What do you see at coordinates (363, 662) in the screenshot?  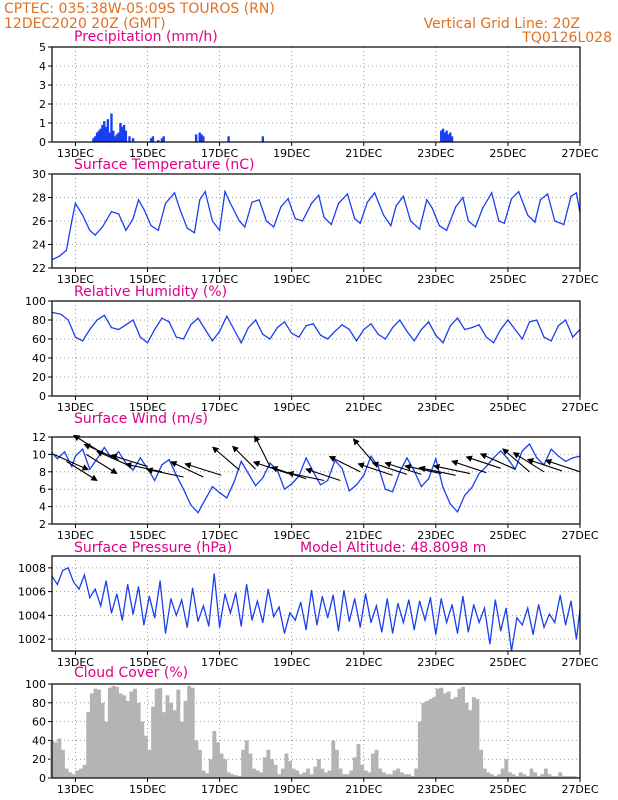 I see `x-tick-label: 21DEC` at bounding box center [363, 662].